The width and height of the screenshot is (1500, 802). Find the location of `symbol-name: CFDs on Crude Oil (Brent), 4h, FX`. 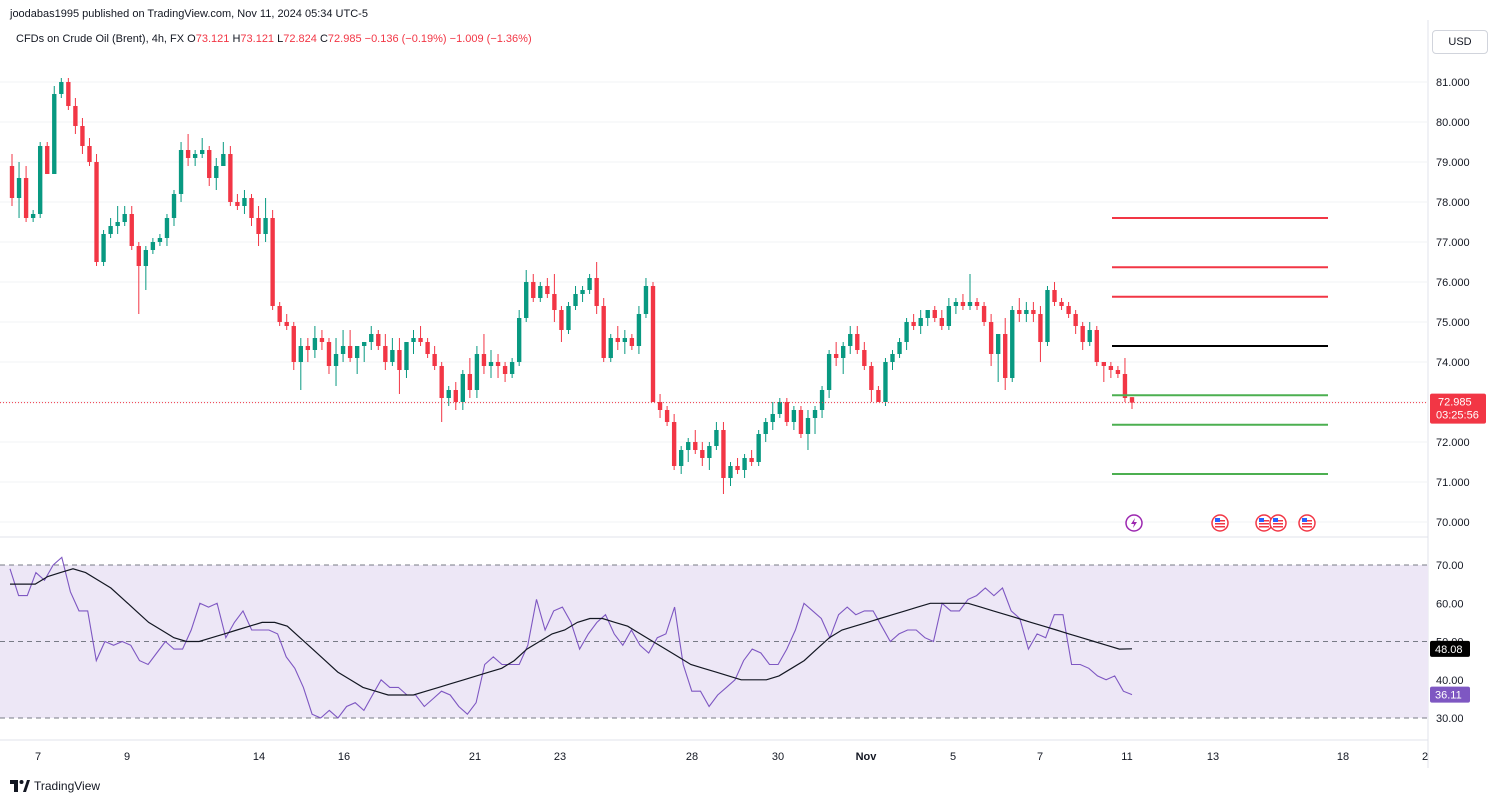

symbol-name: CFDs on Crude Oil (Brent), 4h, FX is located at coordinates (100, 39).